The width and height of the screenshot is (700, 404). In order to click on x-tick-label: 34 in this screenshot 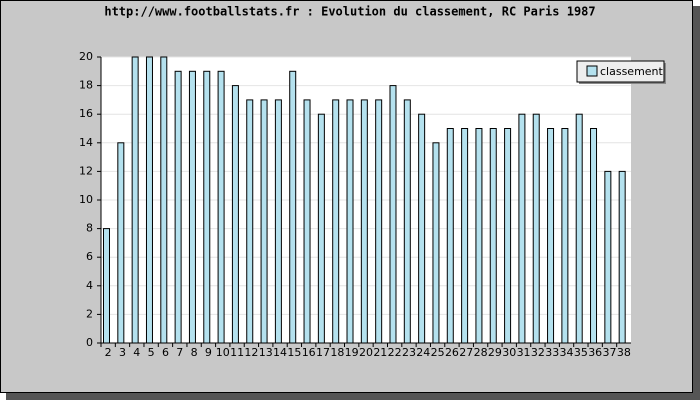, I will do `click(567, 352)`.